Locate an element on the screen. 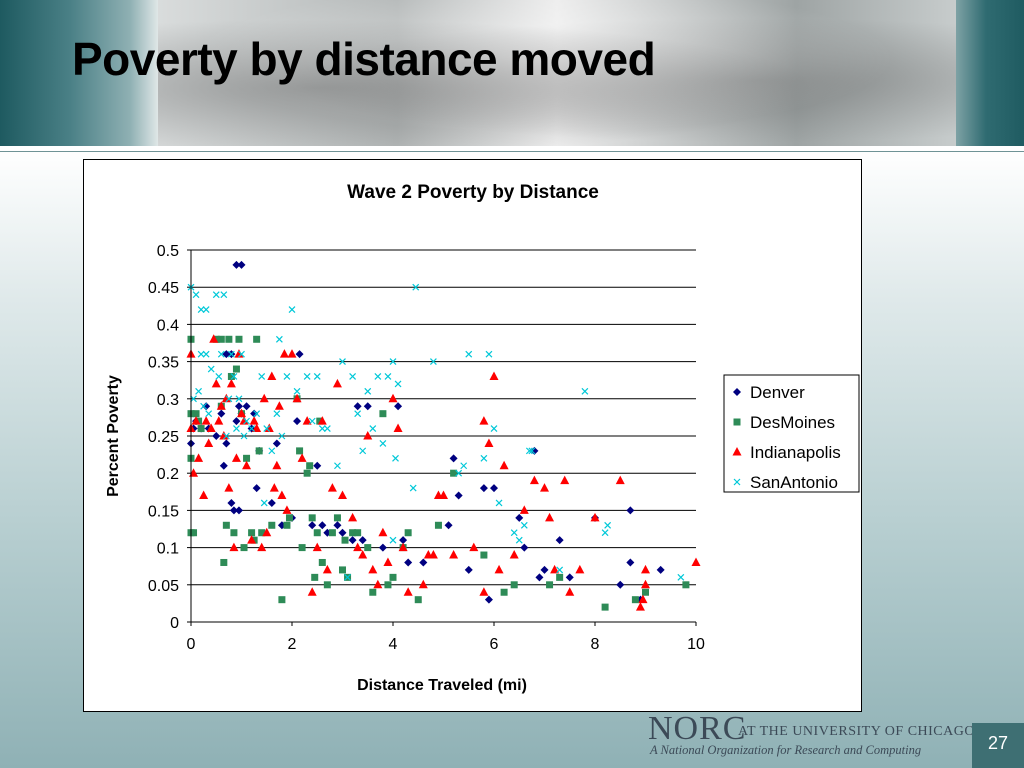  header-collage-image is located at coordinates (557, 73).